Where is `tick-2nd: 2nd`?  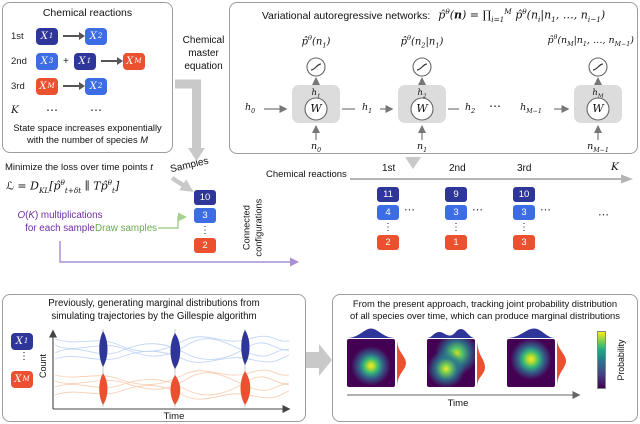
tick-2nd: 2nd is located at coordinates (457, 168).